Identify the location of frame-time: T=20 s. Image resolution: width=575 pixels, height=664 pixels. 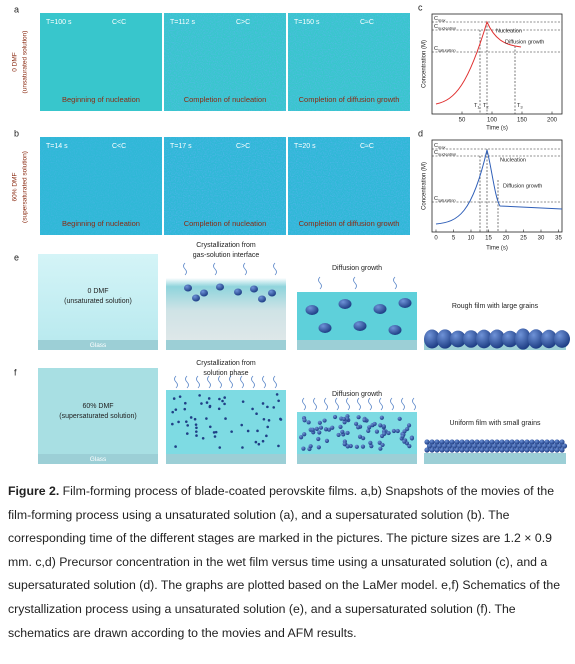
(305, 146).